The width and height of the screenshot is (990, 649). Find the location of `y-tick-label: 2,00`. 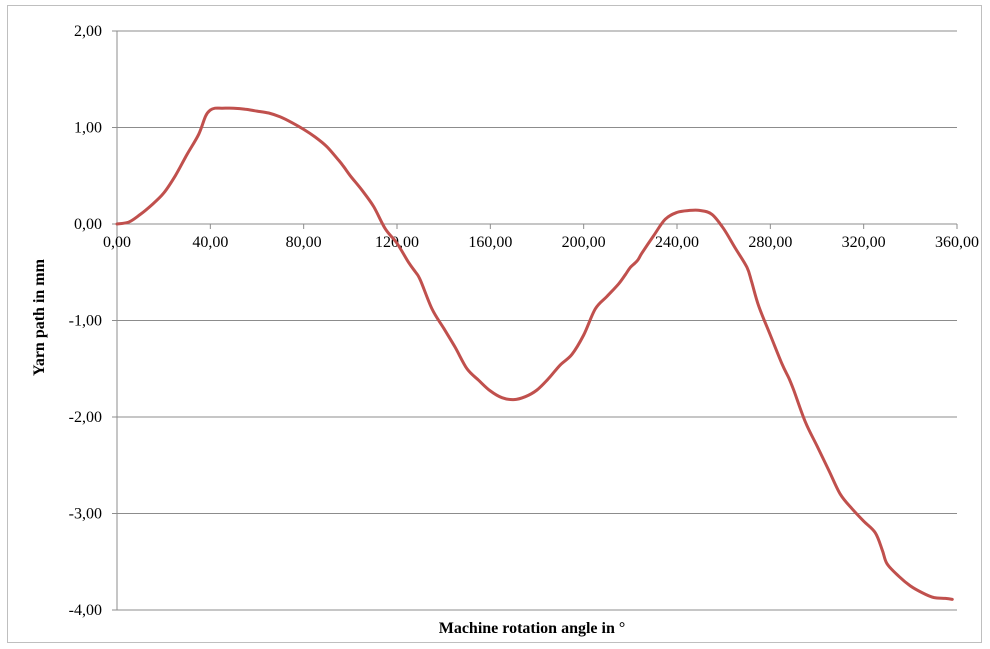

y-tick-label: 2,00 is located at coordinates (88, 31).